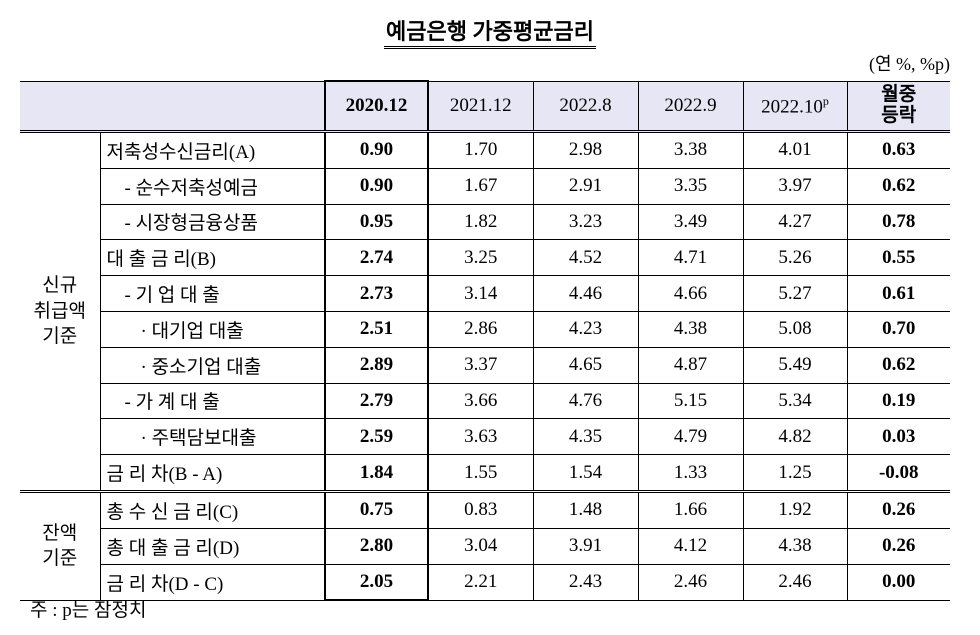 Image resolution: width=980 pixels, height=635 pixels. Describe the element at coordinates (213, 258) in the screenshot. I see `row-label: 대 출 금 리(B)` at that location.